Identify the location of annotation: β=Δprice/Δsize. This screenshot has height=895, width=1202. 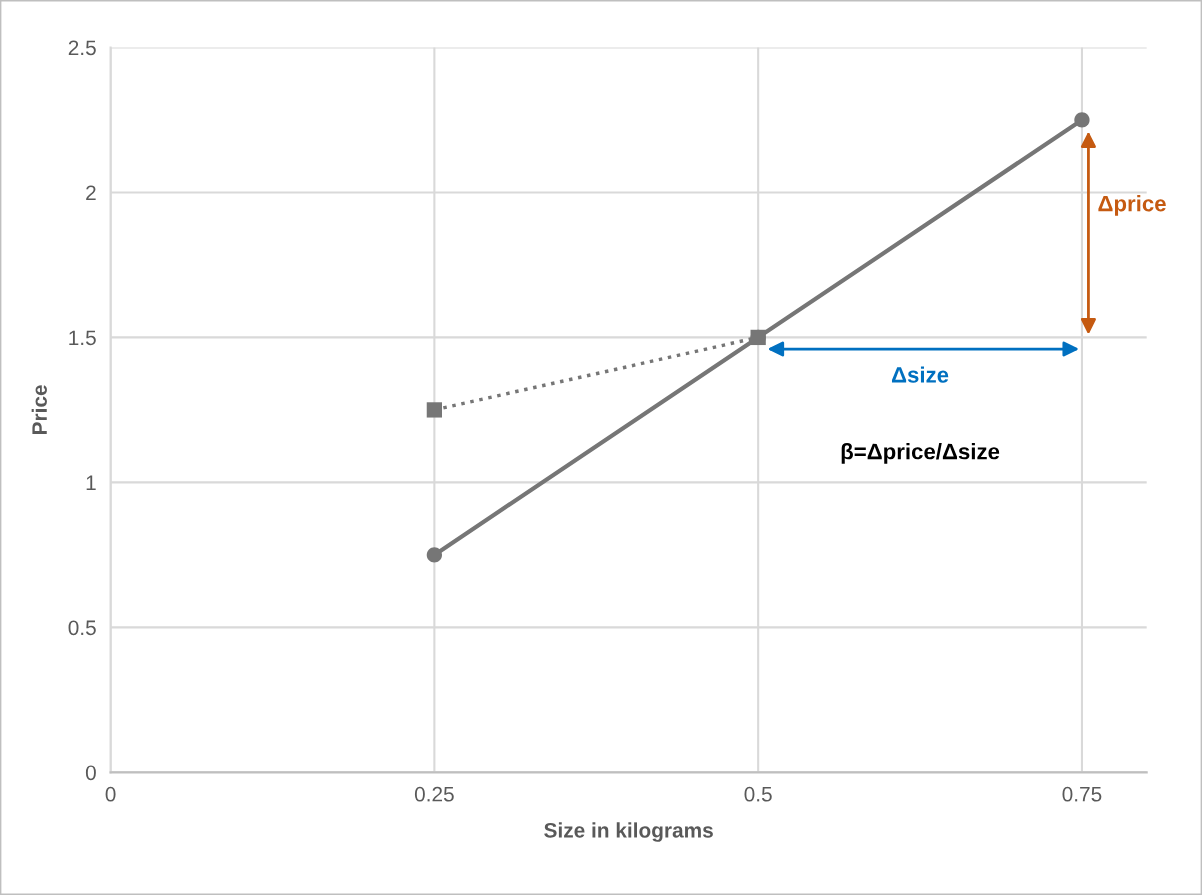
(920, 453).